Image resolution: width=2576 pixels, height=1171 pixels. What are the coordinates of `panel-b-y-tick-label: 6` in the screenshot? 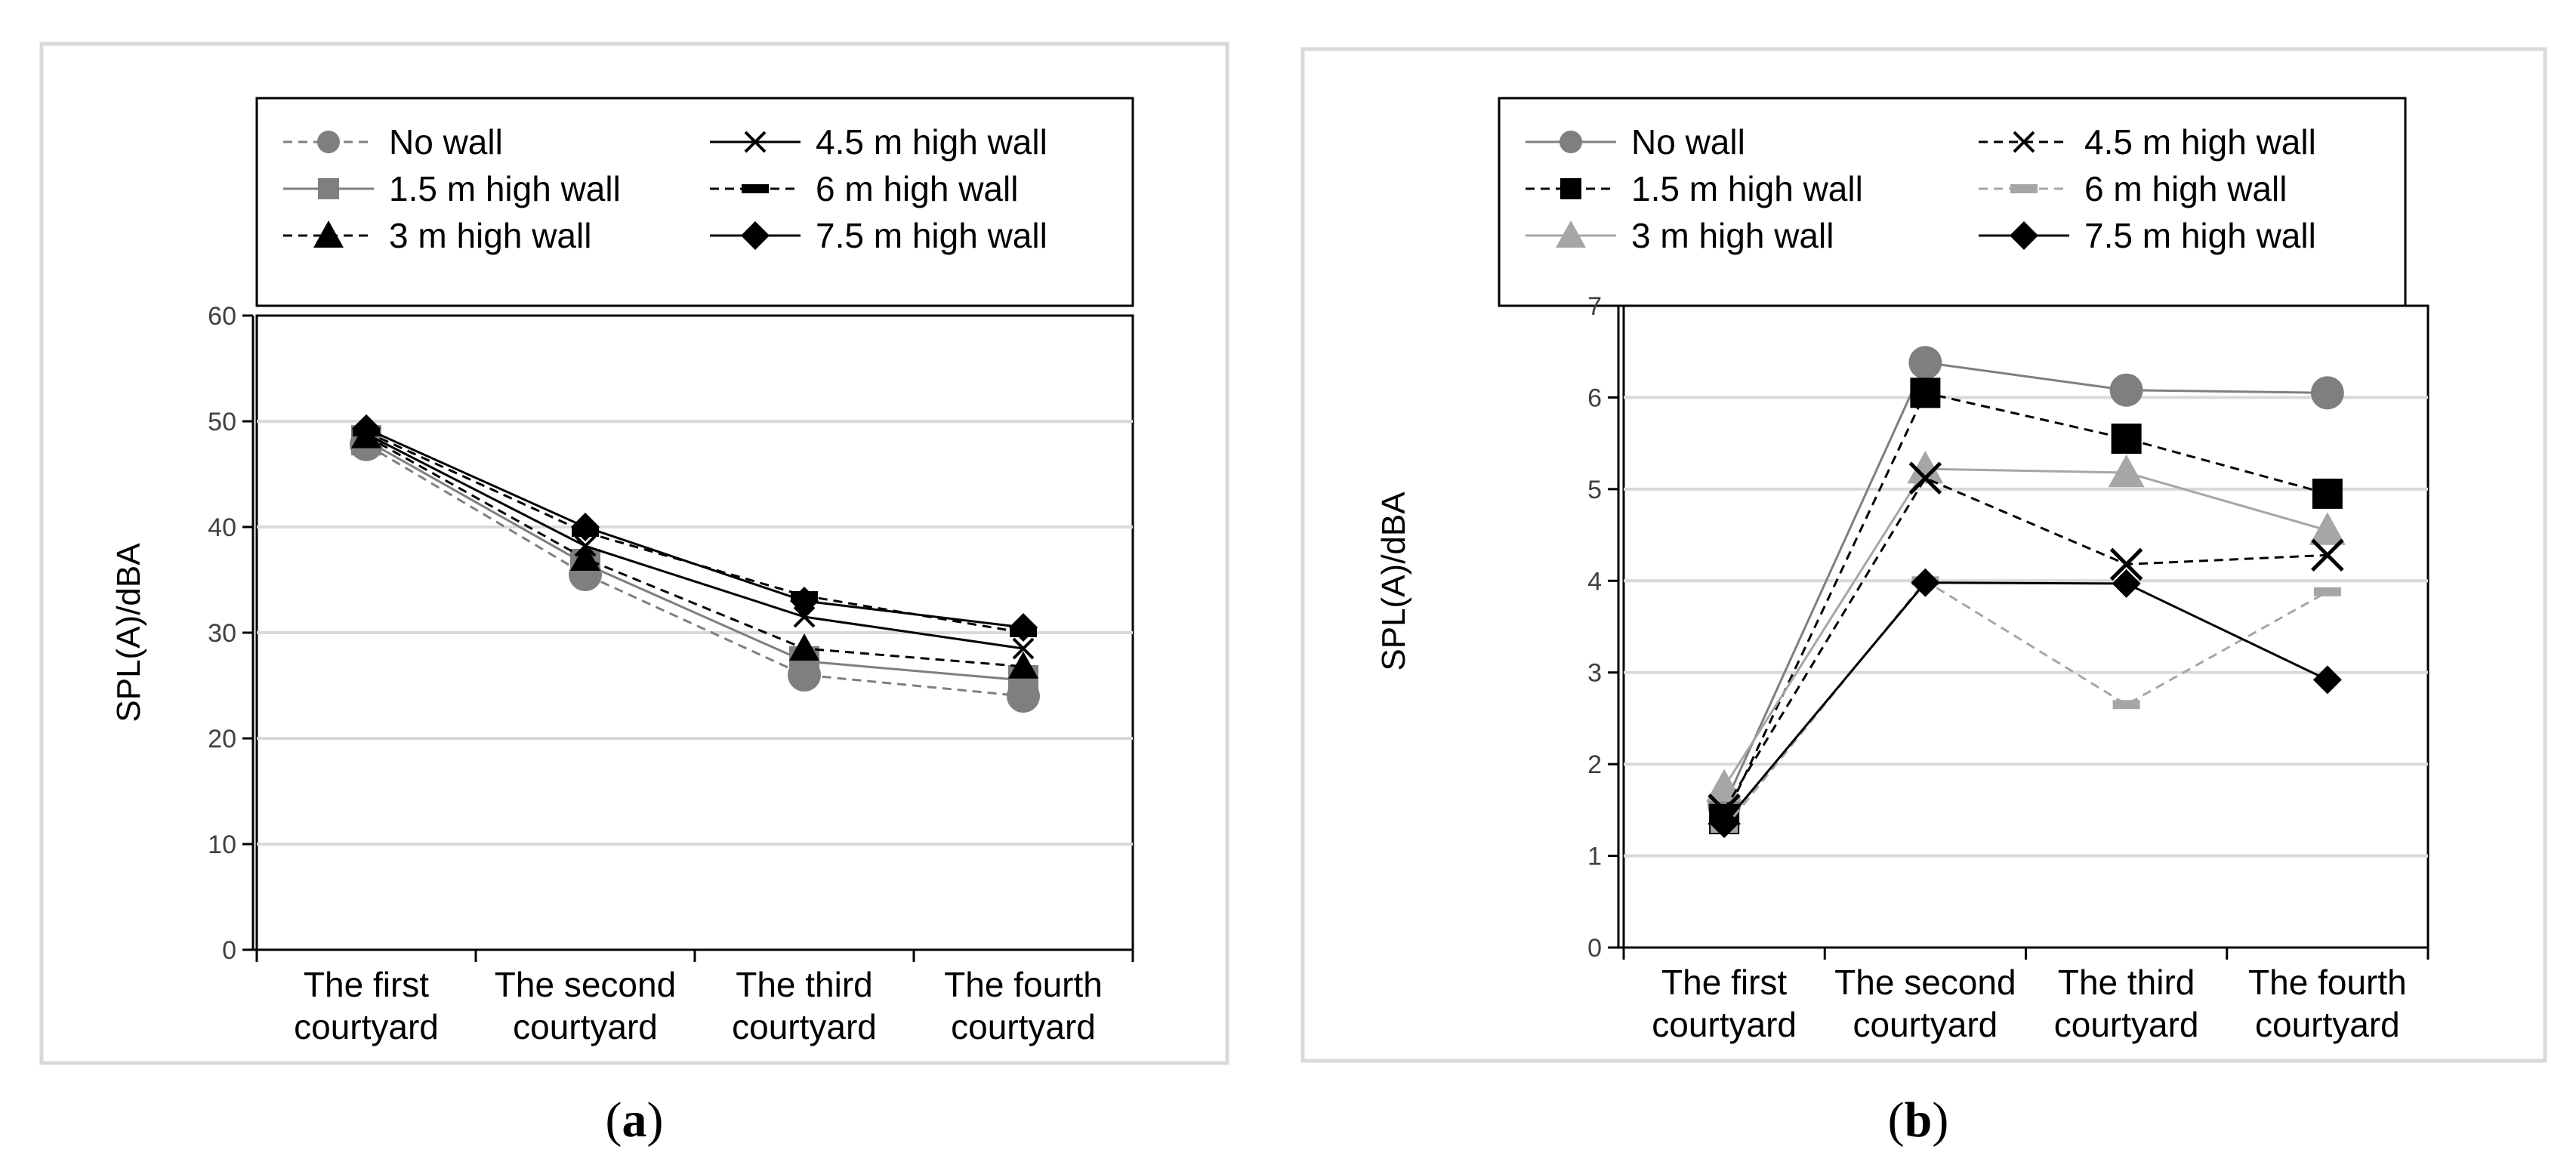 It's located at (1594, 398).